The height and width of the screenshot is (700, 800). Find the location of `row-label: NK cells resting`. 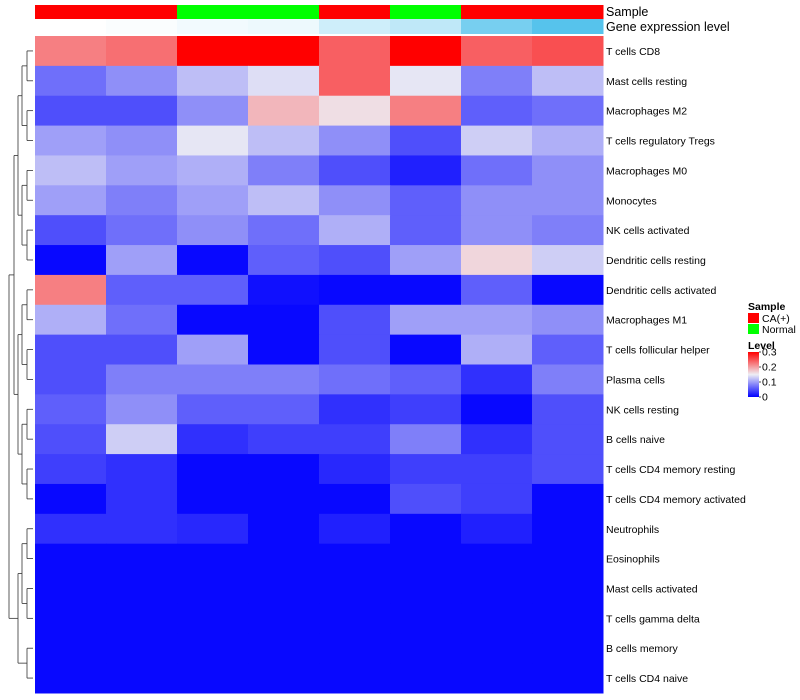

row-label: NK cells resting is located at coordinates (642, 410).